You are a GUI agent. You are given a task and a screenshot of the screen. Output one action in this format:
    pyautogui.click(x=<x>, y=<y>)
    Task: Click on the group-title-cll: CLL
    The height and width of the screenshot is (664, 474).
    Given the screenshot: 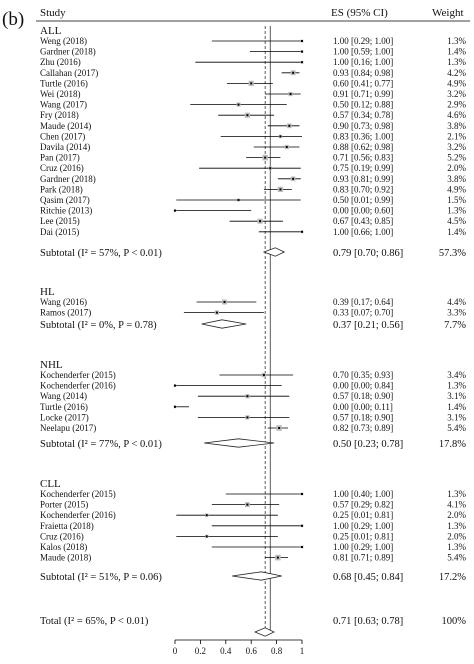 What is the action you would take?
    pyautogui.click(x=50, y=484)
    